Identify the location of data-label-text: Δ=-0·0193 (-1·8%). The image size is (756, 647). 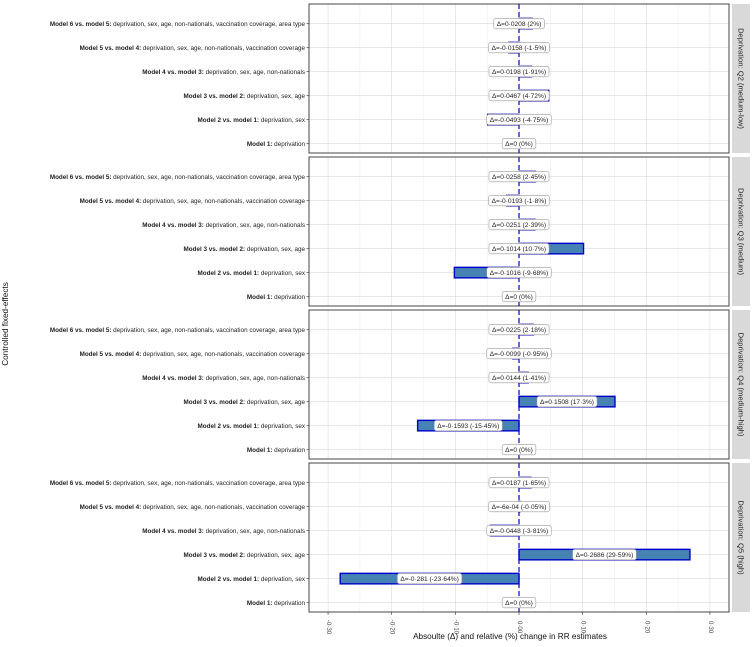
(519, 201).